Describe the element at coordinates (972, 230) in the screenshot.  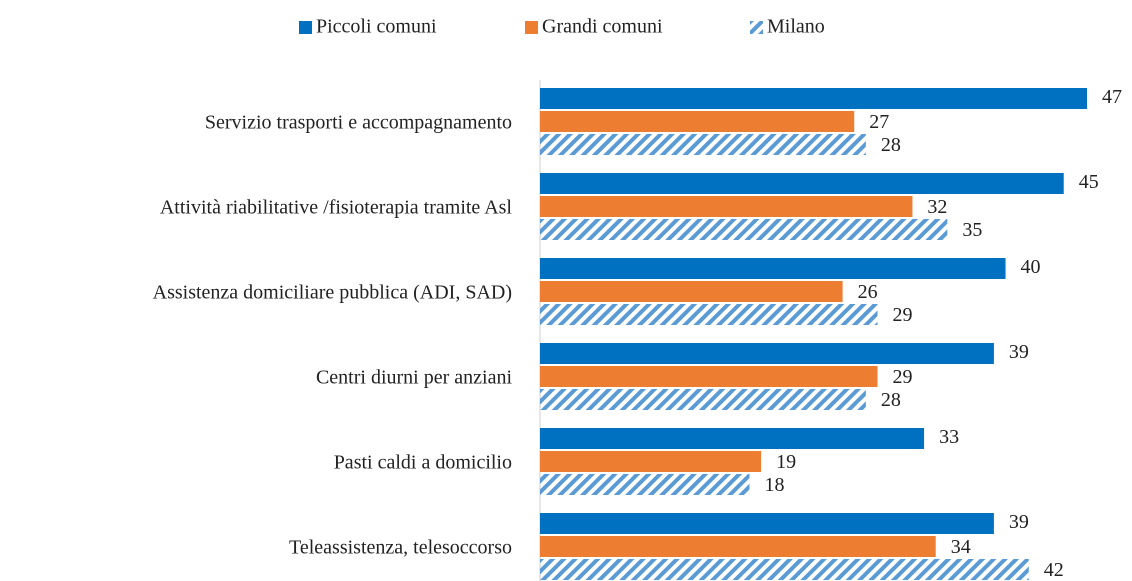
I see `value-label: 35` at that location.